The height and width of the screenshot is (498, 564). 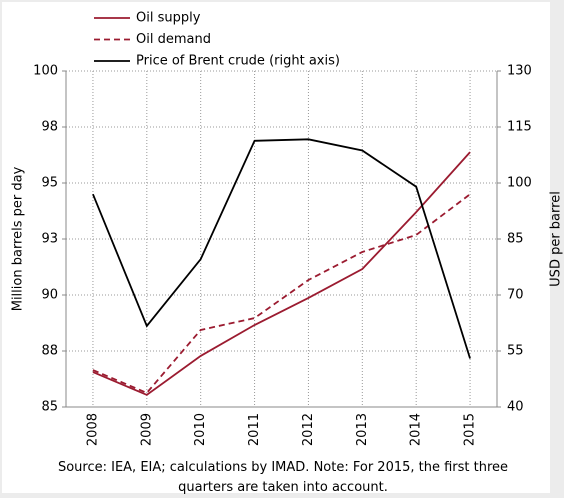 What do you see at coordinates (515, 295) in the screenshot?
I see `y2-tick-label: 70` at bounding box center [515, 295].